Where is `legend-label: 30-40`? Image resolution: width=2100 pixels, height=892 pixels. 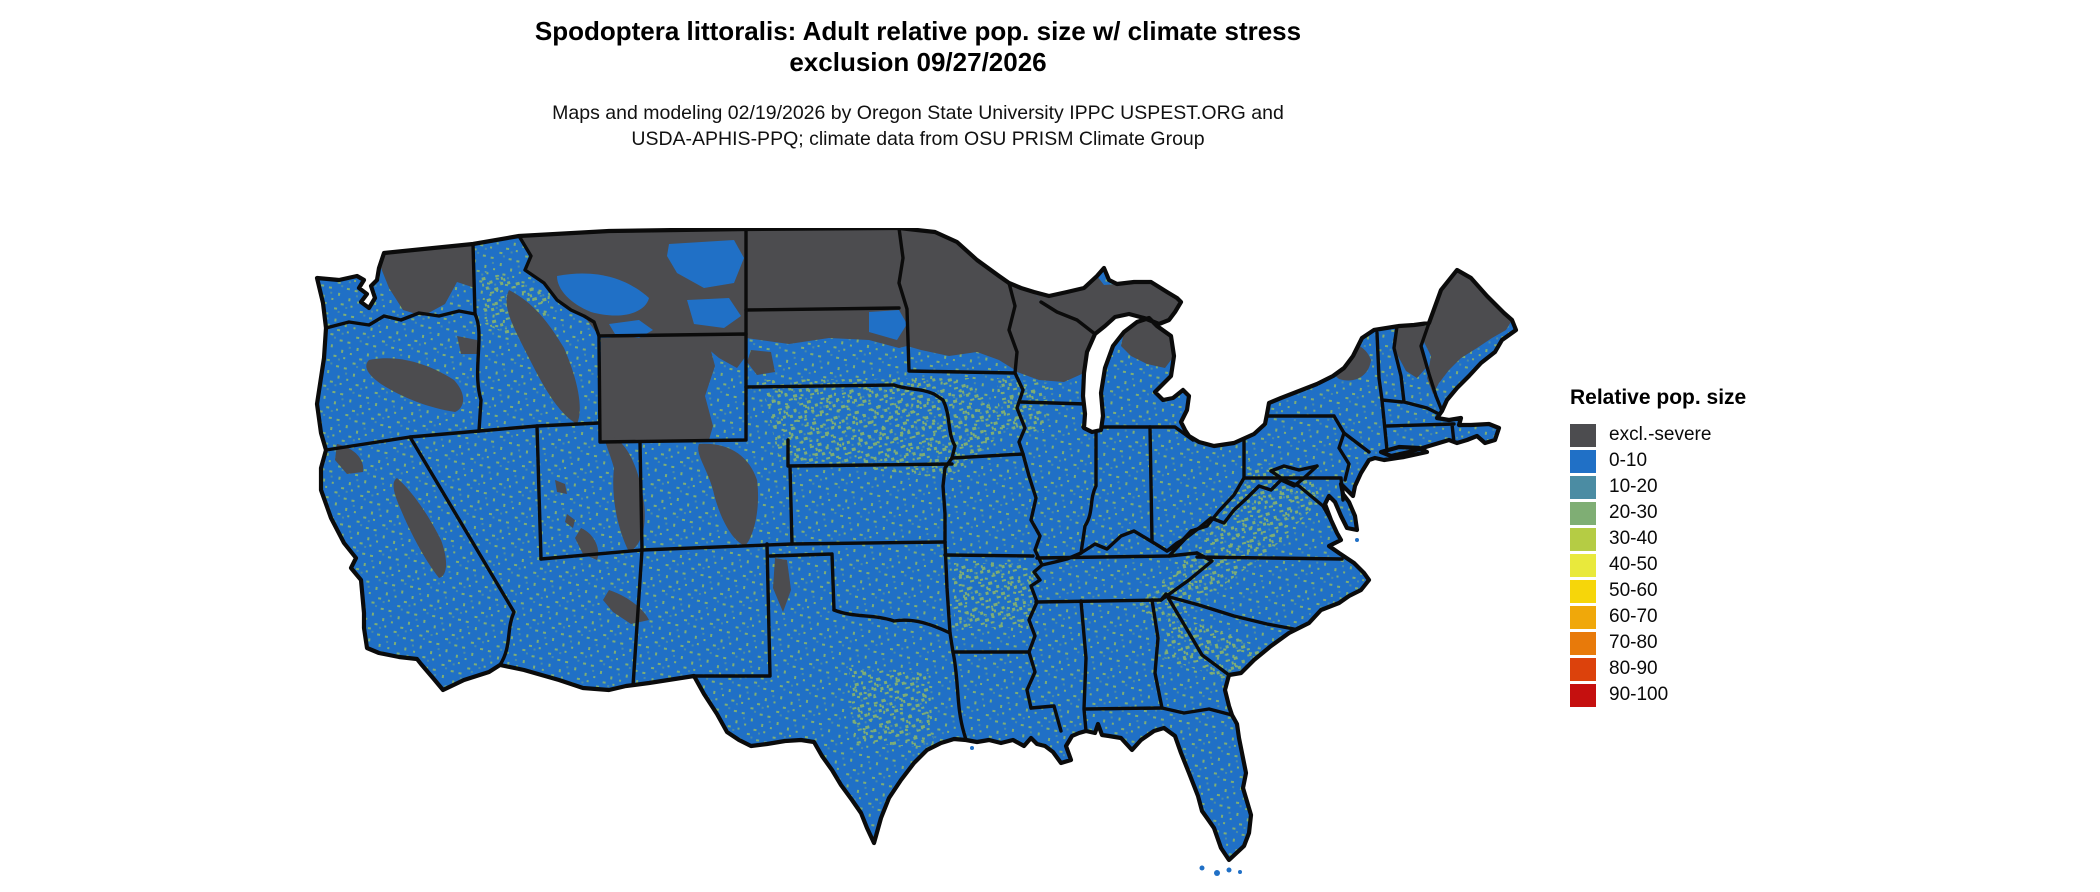 legend-label: 30-40 is located at coordinates (1633, 538).